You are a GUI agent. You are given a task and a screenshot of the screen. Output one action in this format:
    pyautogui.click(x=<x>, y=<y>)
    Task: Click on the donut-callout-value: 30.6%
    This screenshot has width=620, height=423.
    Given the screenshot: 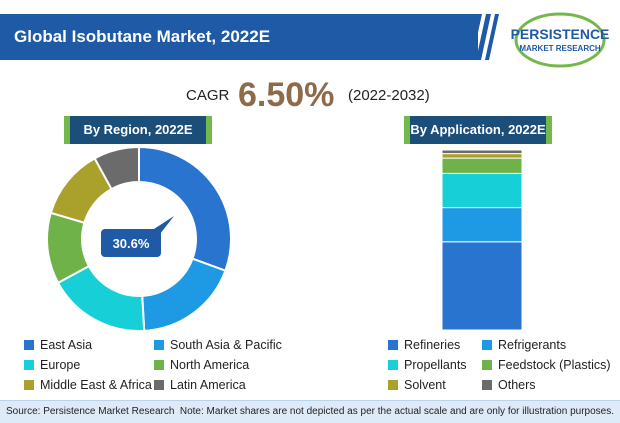 What is the action you would take?
    pyautogui.click(x=131, y=243)
    